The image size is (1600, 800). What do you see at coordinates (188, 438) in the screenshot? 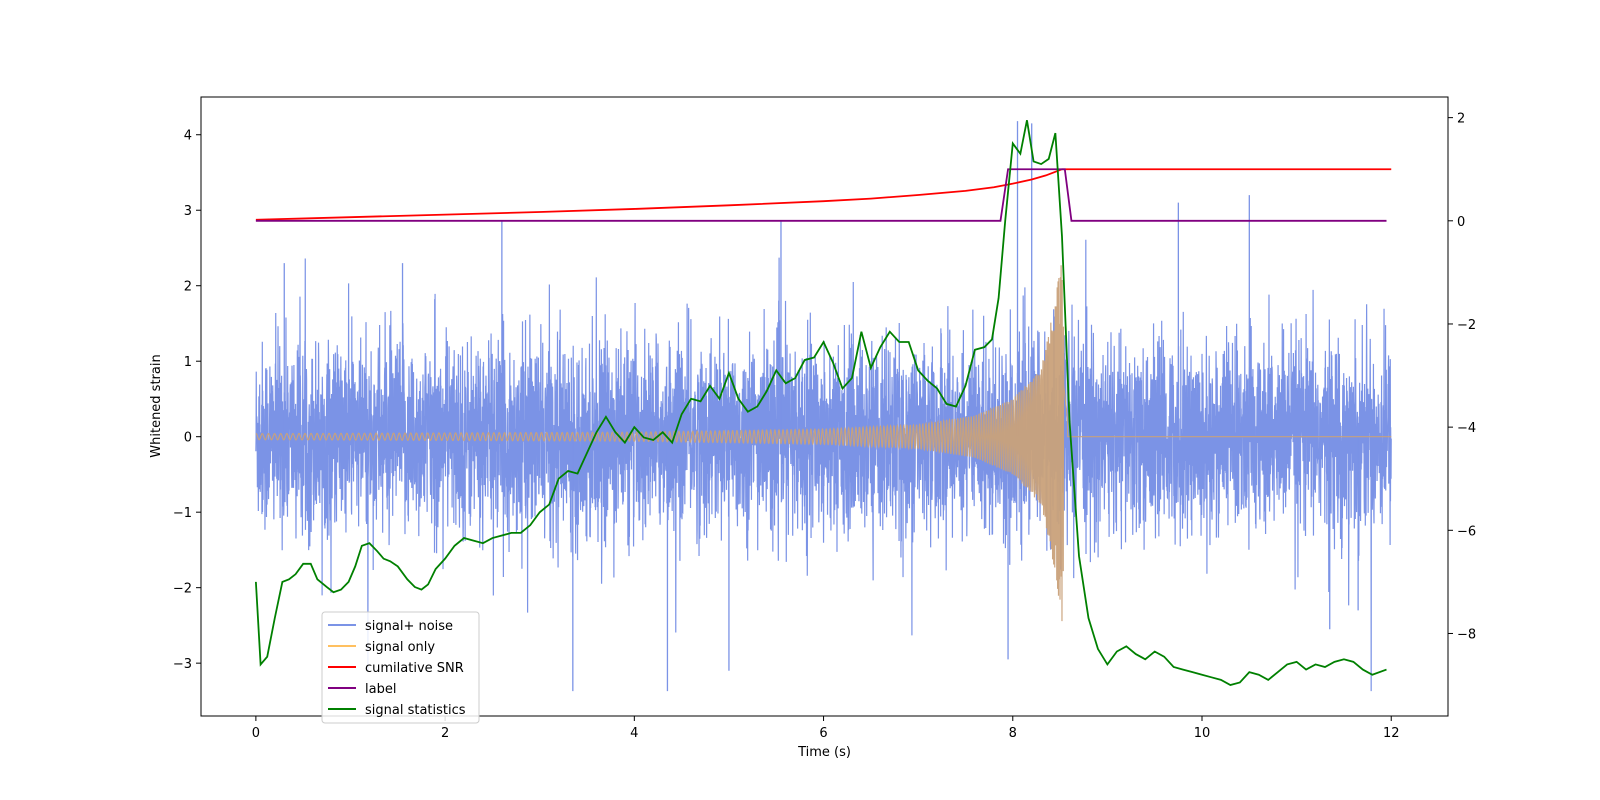
I see `y-tick-label: 0` at bounding box center [188, 438].